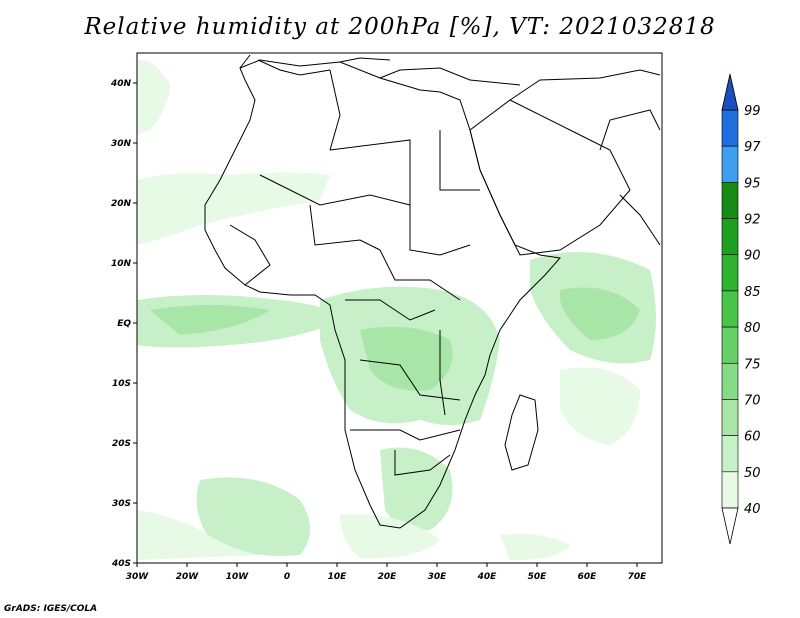  Describe the element at coordinates (138, 577) in the screenshot. I see `x-tick-label: 30W` at that location.